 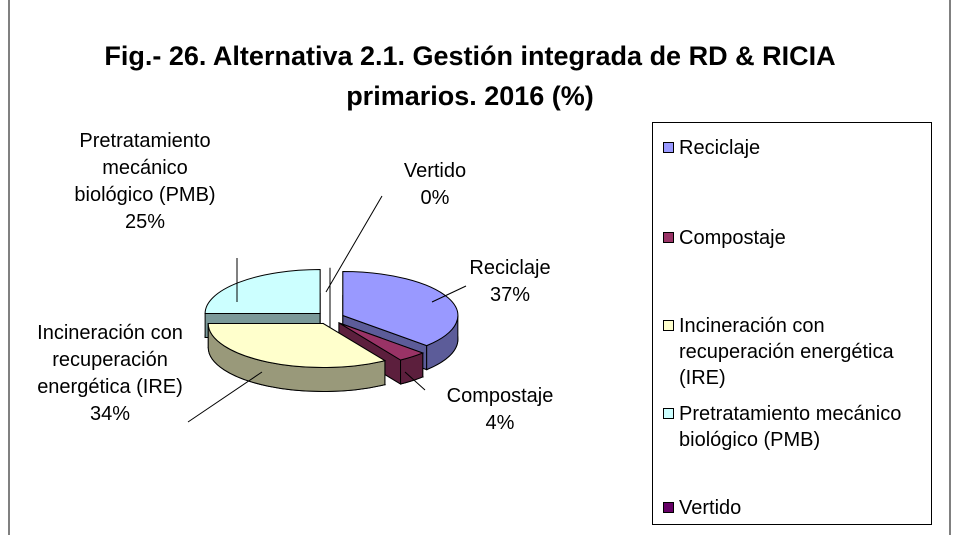 What do you see at coordinates (500, 396) in the screenshot?
I see `data-label-name: Compostaje` at bounding box center [500, 396].